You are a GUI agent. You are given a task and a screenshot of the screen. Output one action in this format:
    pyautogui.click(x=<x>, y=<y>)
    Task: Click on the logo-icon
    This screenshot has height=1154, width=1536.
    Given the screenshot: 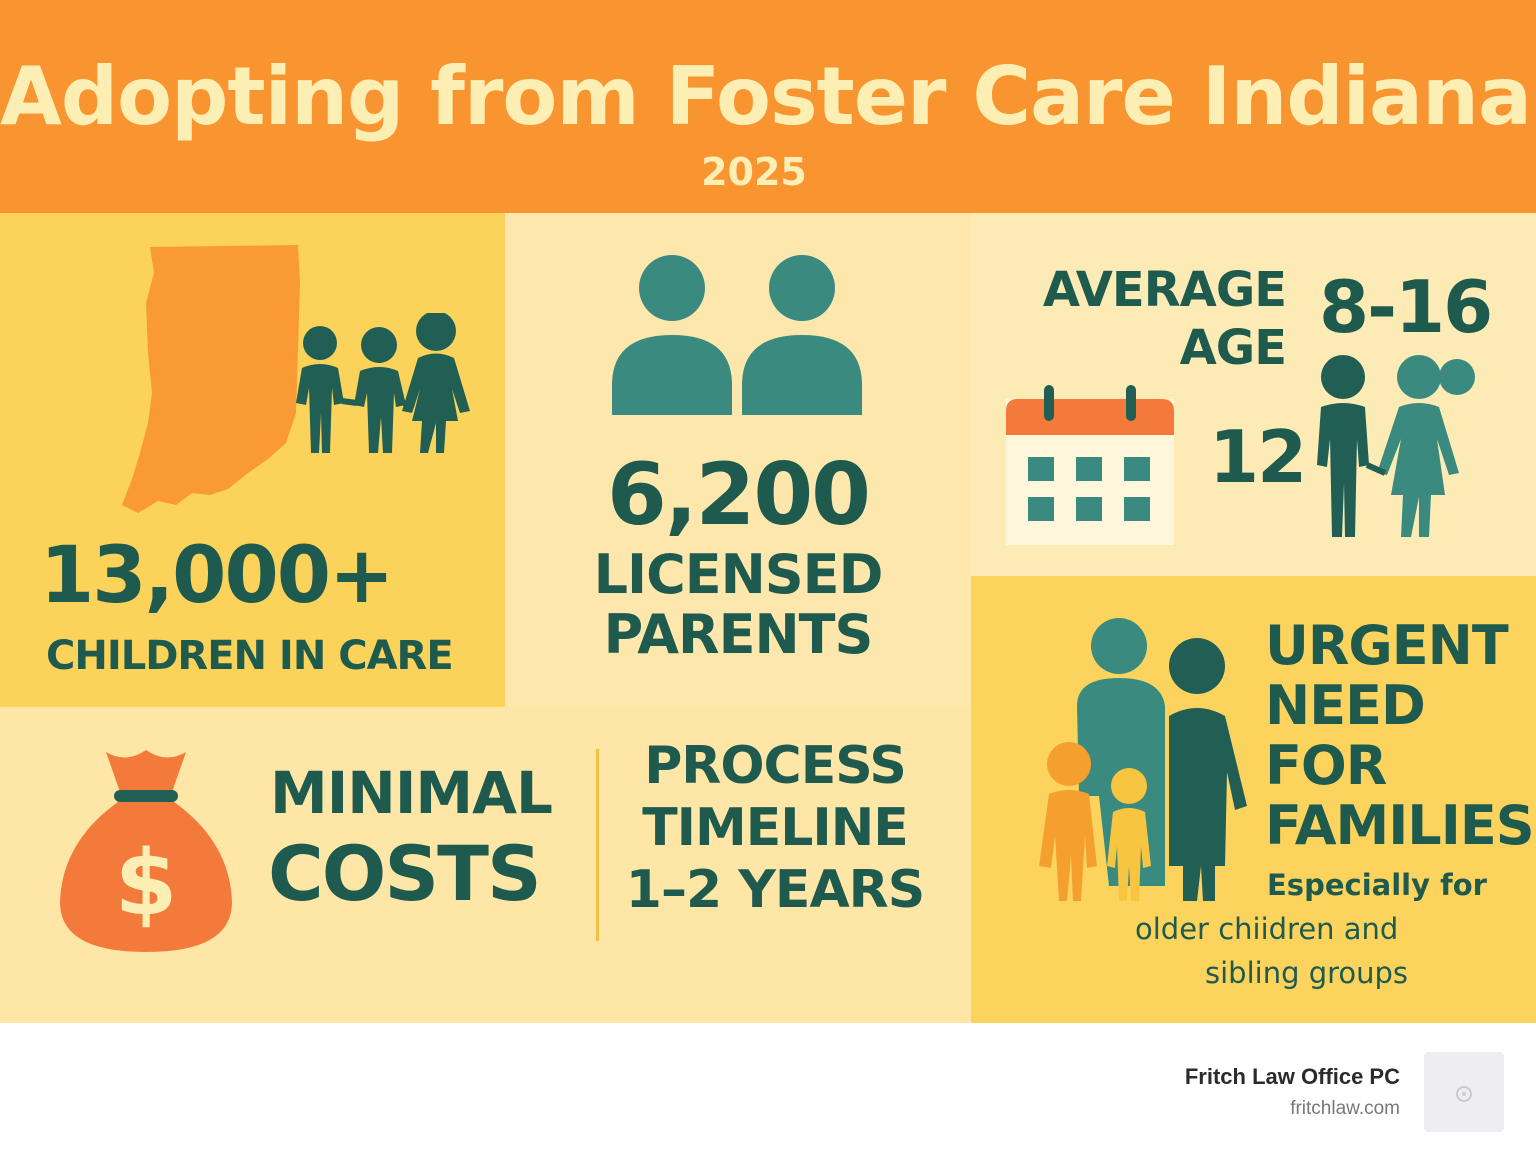 What is the action you would take?
    pyautogui.click(x=1464, y=1092)
    